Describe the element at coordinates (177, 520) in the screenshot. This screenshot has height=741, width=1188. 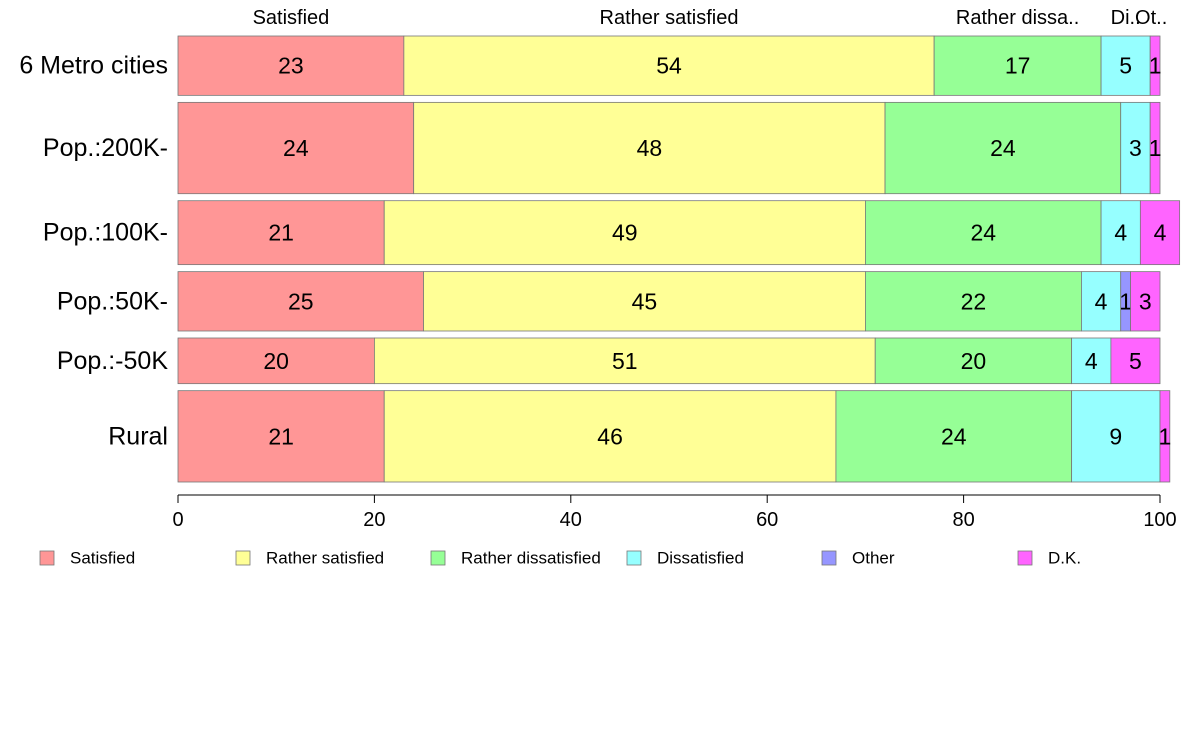
I see `x-tick-label: 0` at that location.